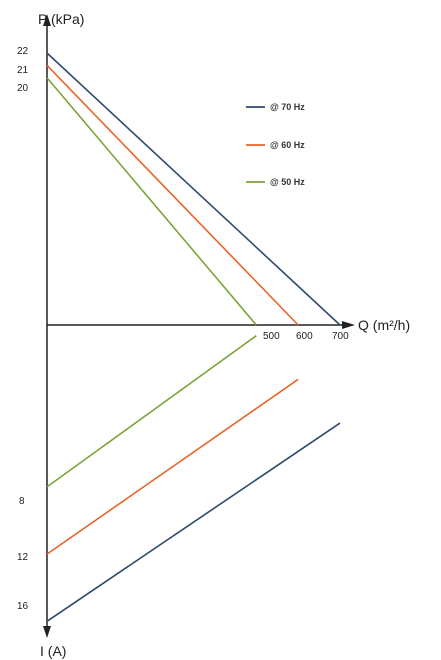 This screenshot has width=441, height=660. I want to click on current-line-50hz, so click(151, 411).